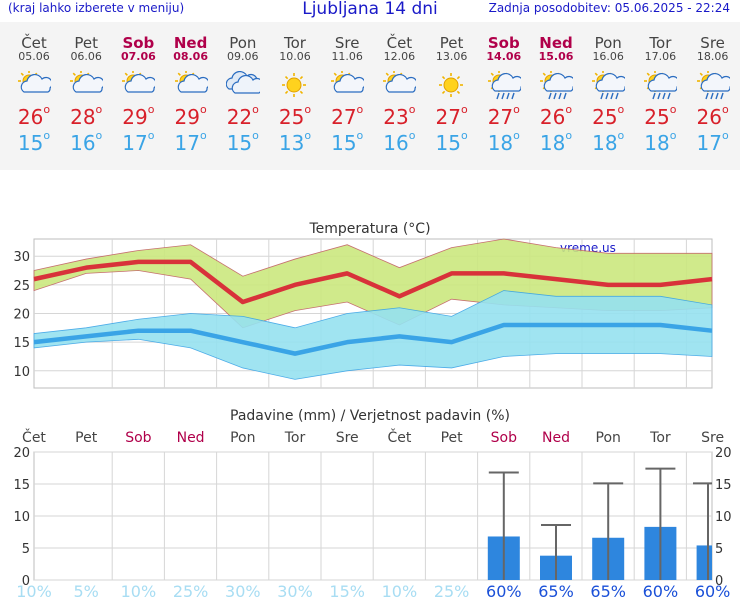  What do you see at coordinates (660, 116) in the screenshot?
I see `temp-max: 25o` at bounding box center [660, 116].